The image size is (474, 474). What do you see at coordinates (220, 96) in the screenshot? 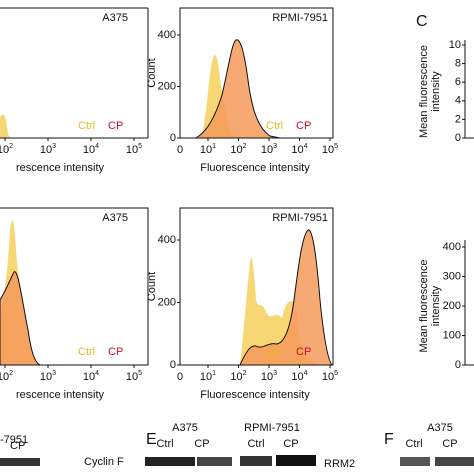
I see `ctrl-histogram` at bounding box center [220, 96].